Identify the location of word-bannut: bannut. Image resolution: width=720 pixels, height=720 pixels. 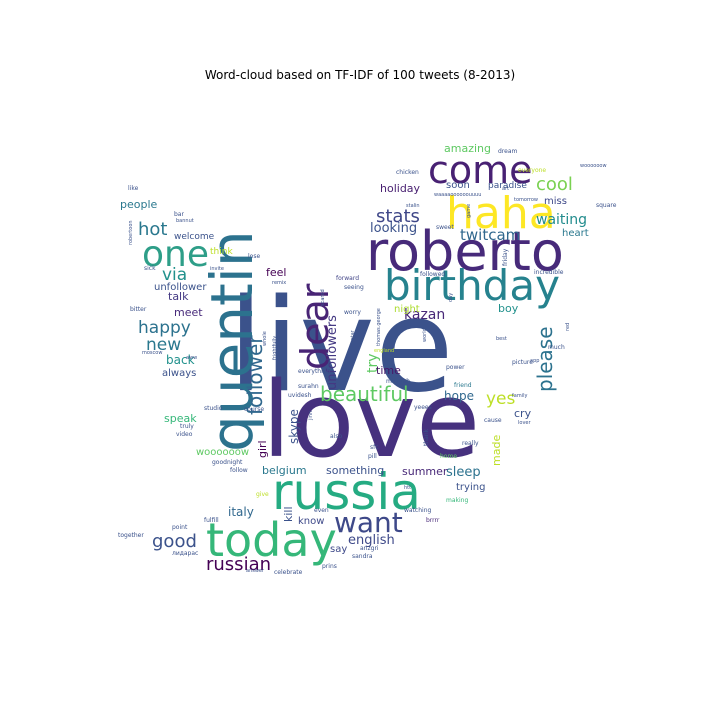
(185, 221).